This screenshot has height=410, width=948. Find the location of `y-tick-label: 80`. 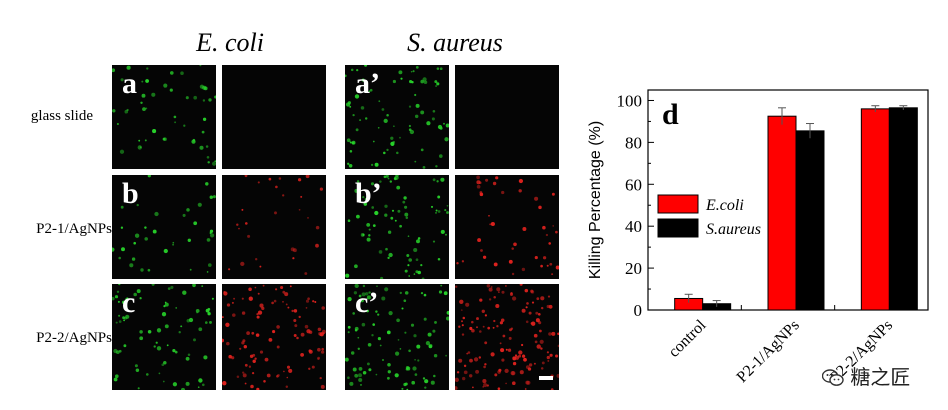

y-tick-label: 80 is located at coordinates (633, 142).